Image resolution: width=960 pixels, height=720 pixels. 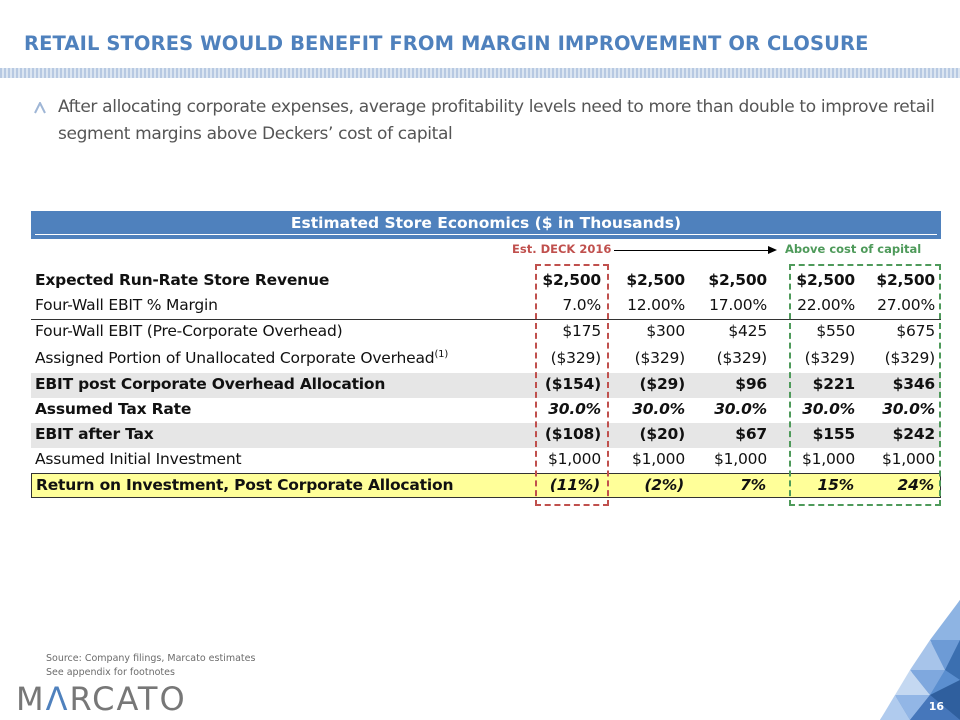 What do you see at coordinates (747, 331) in the screenshot?
I see `cell: $425` at bounding box center [747, 331].